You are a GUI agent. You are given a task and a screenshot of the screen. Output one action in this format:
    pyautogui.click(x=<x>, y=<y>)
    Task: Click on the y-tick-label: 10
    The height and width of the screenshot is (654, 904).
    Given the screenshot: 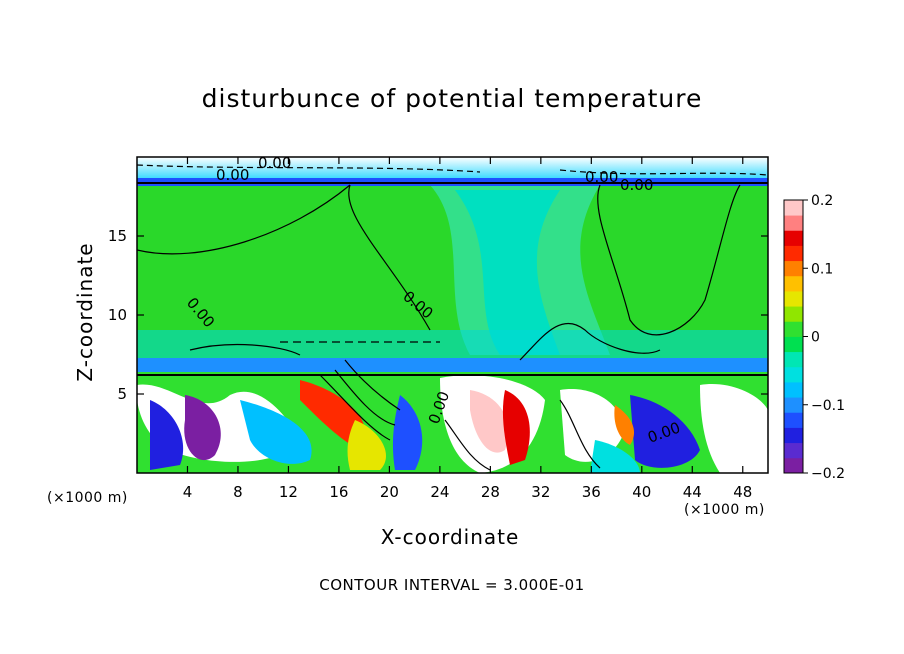 What is the action you would take?
    pyautogui.click(x=117, y=315)
    